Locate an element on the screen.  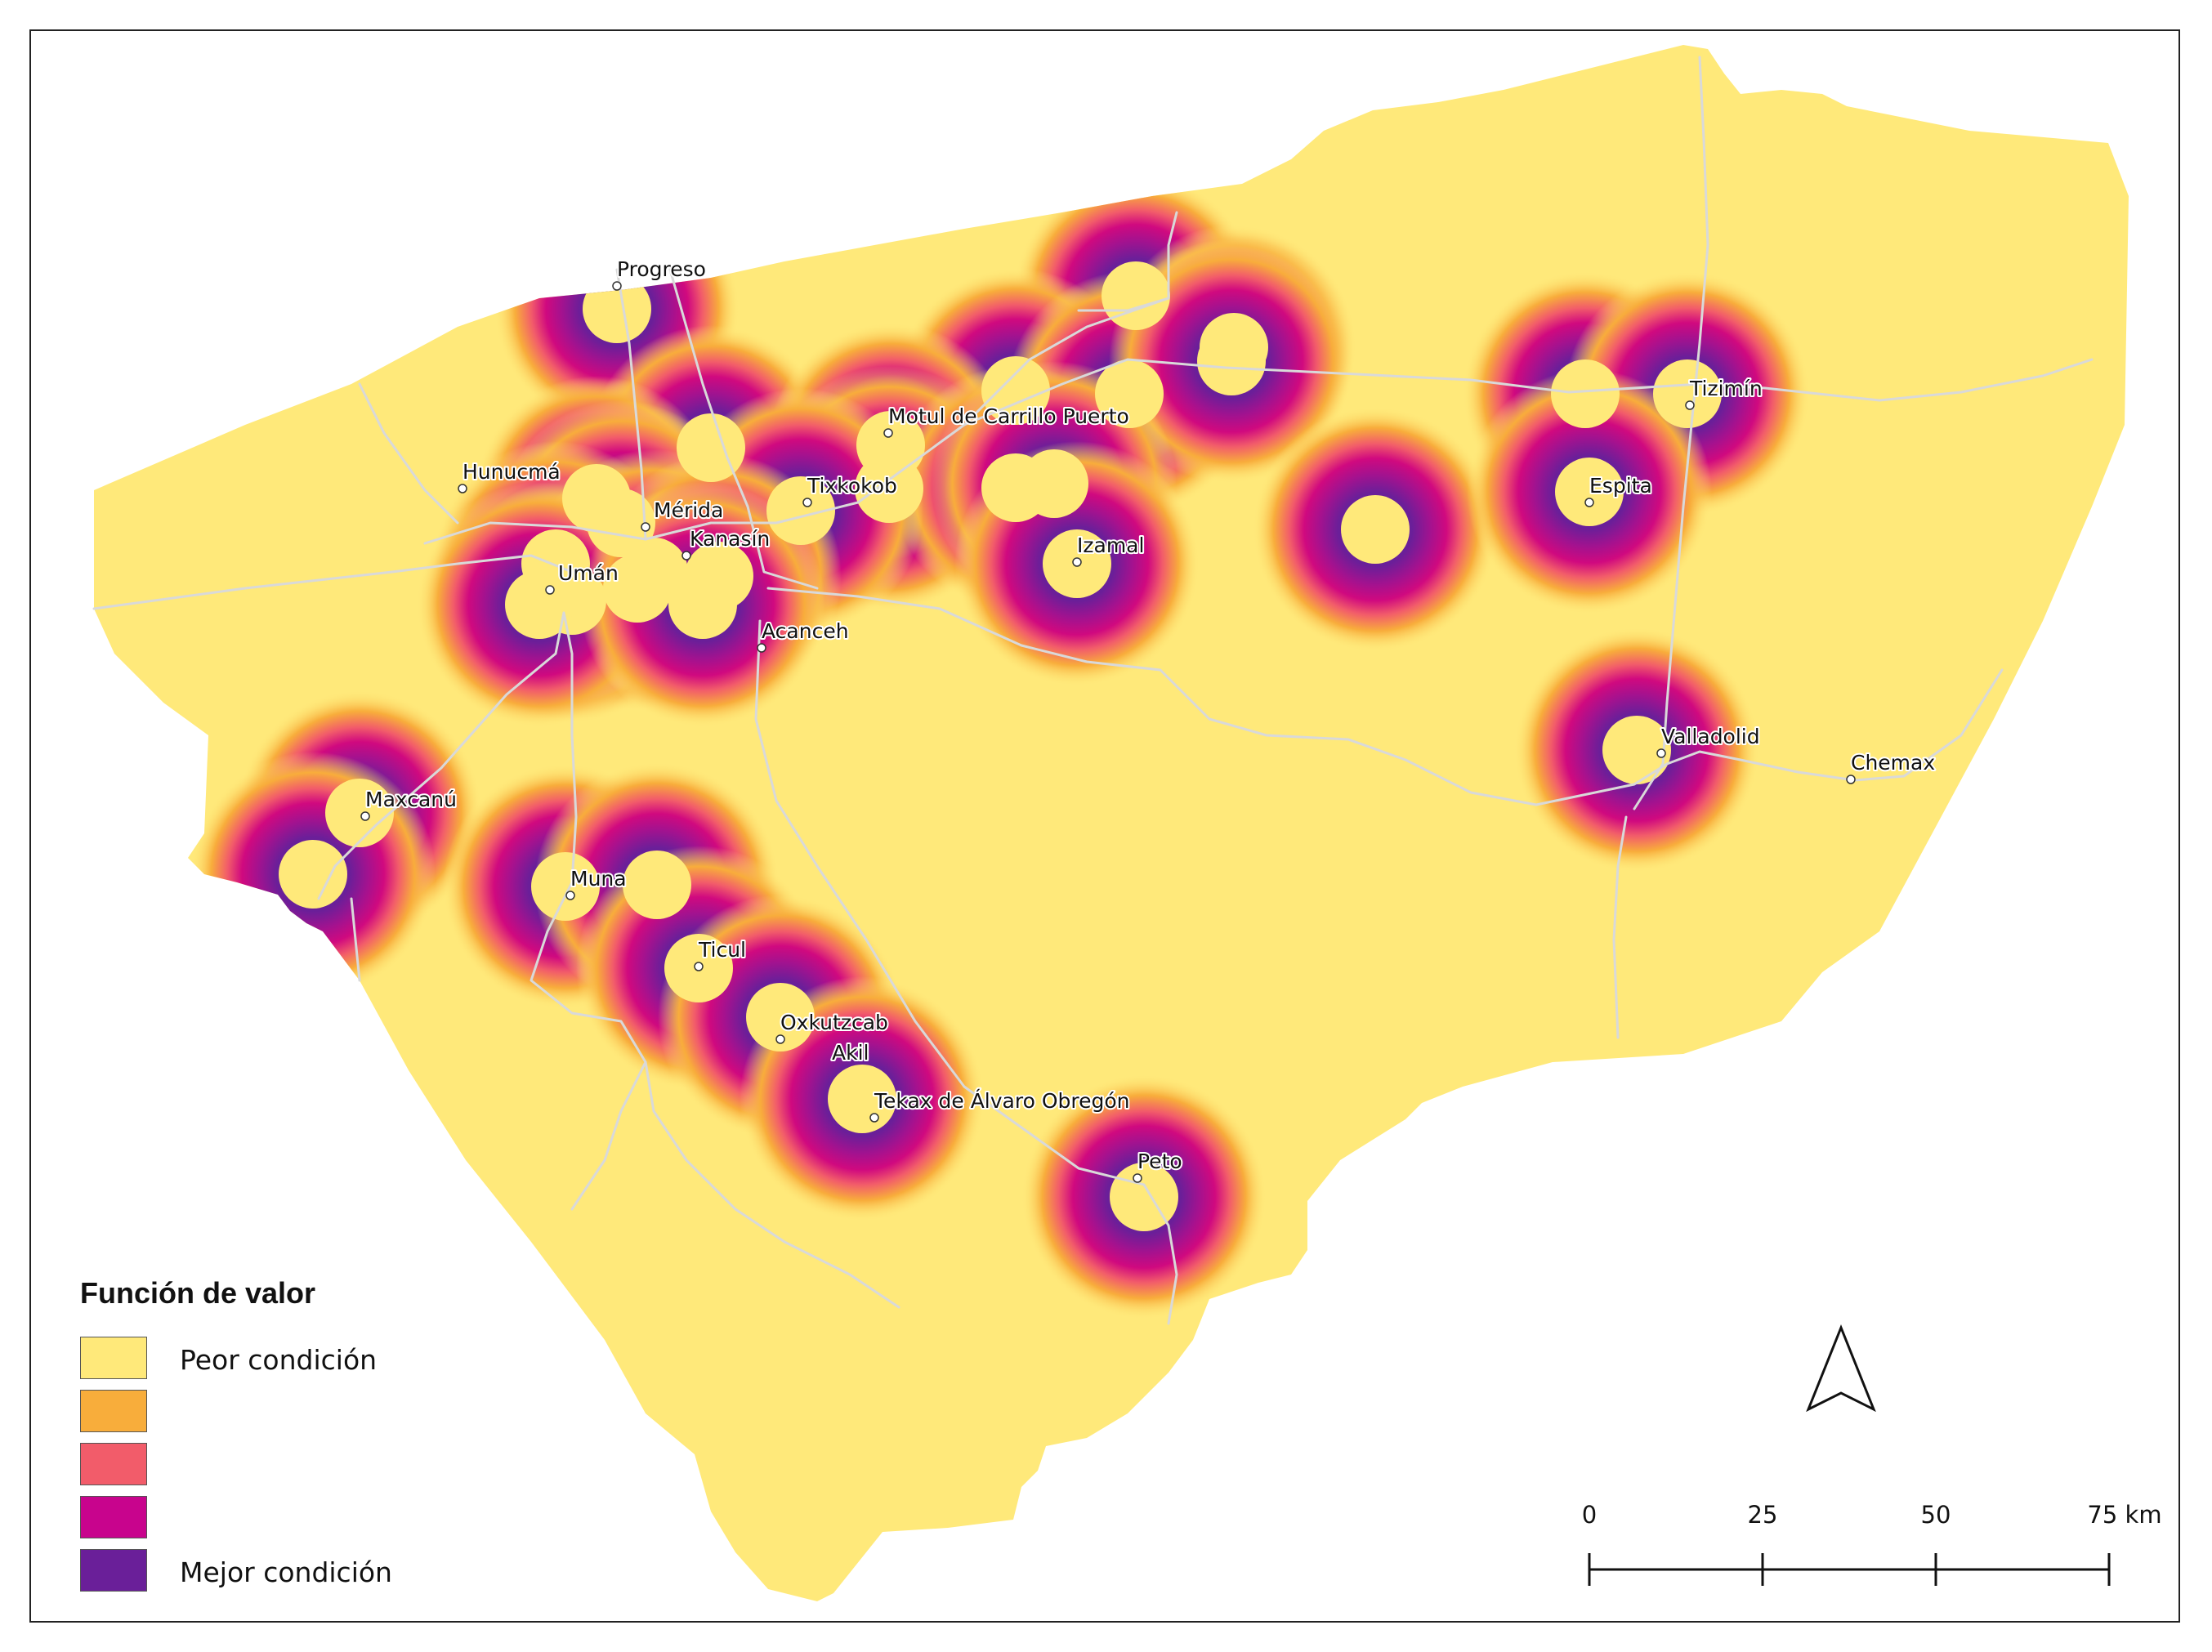
city-marker: Maxcanú is located at coordinates (409, 803).